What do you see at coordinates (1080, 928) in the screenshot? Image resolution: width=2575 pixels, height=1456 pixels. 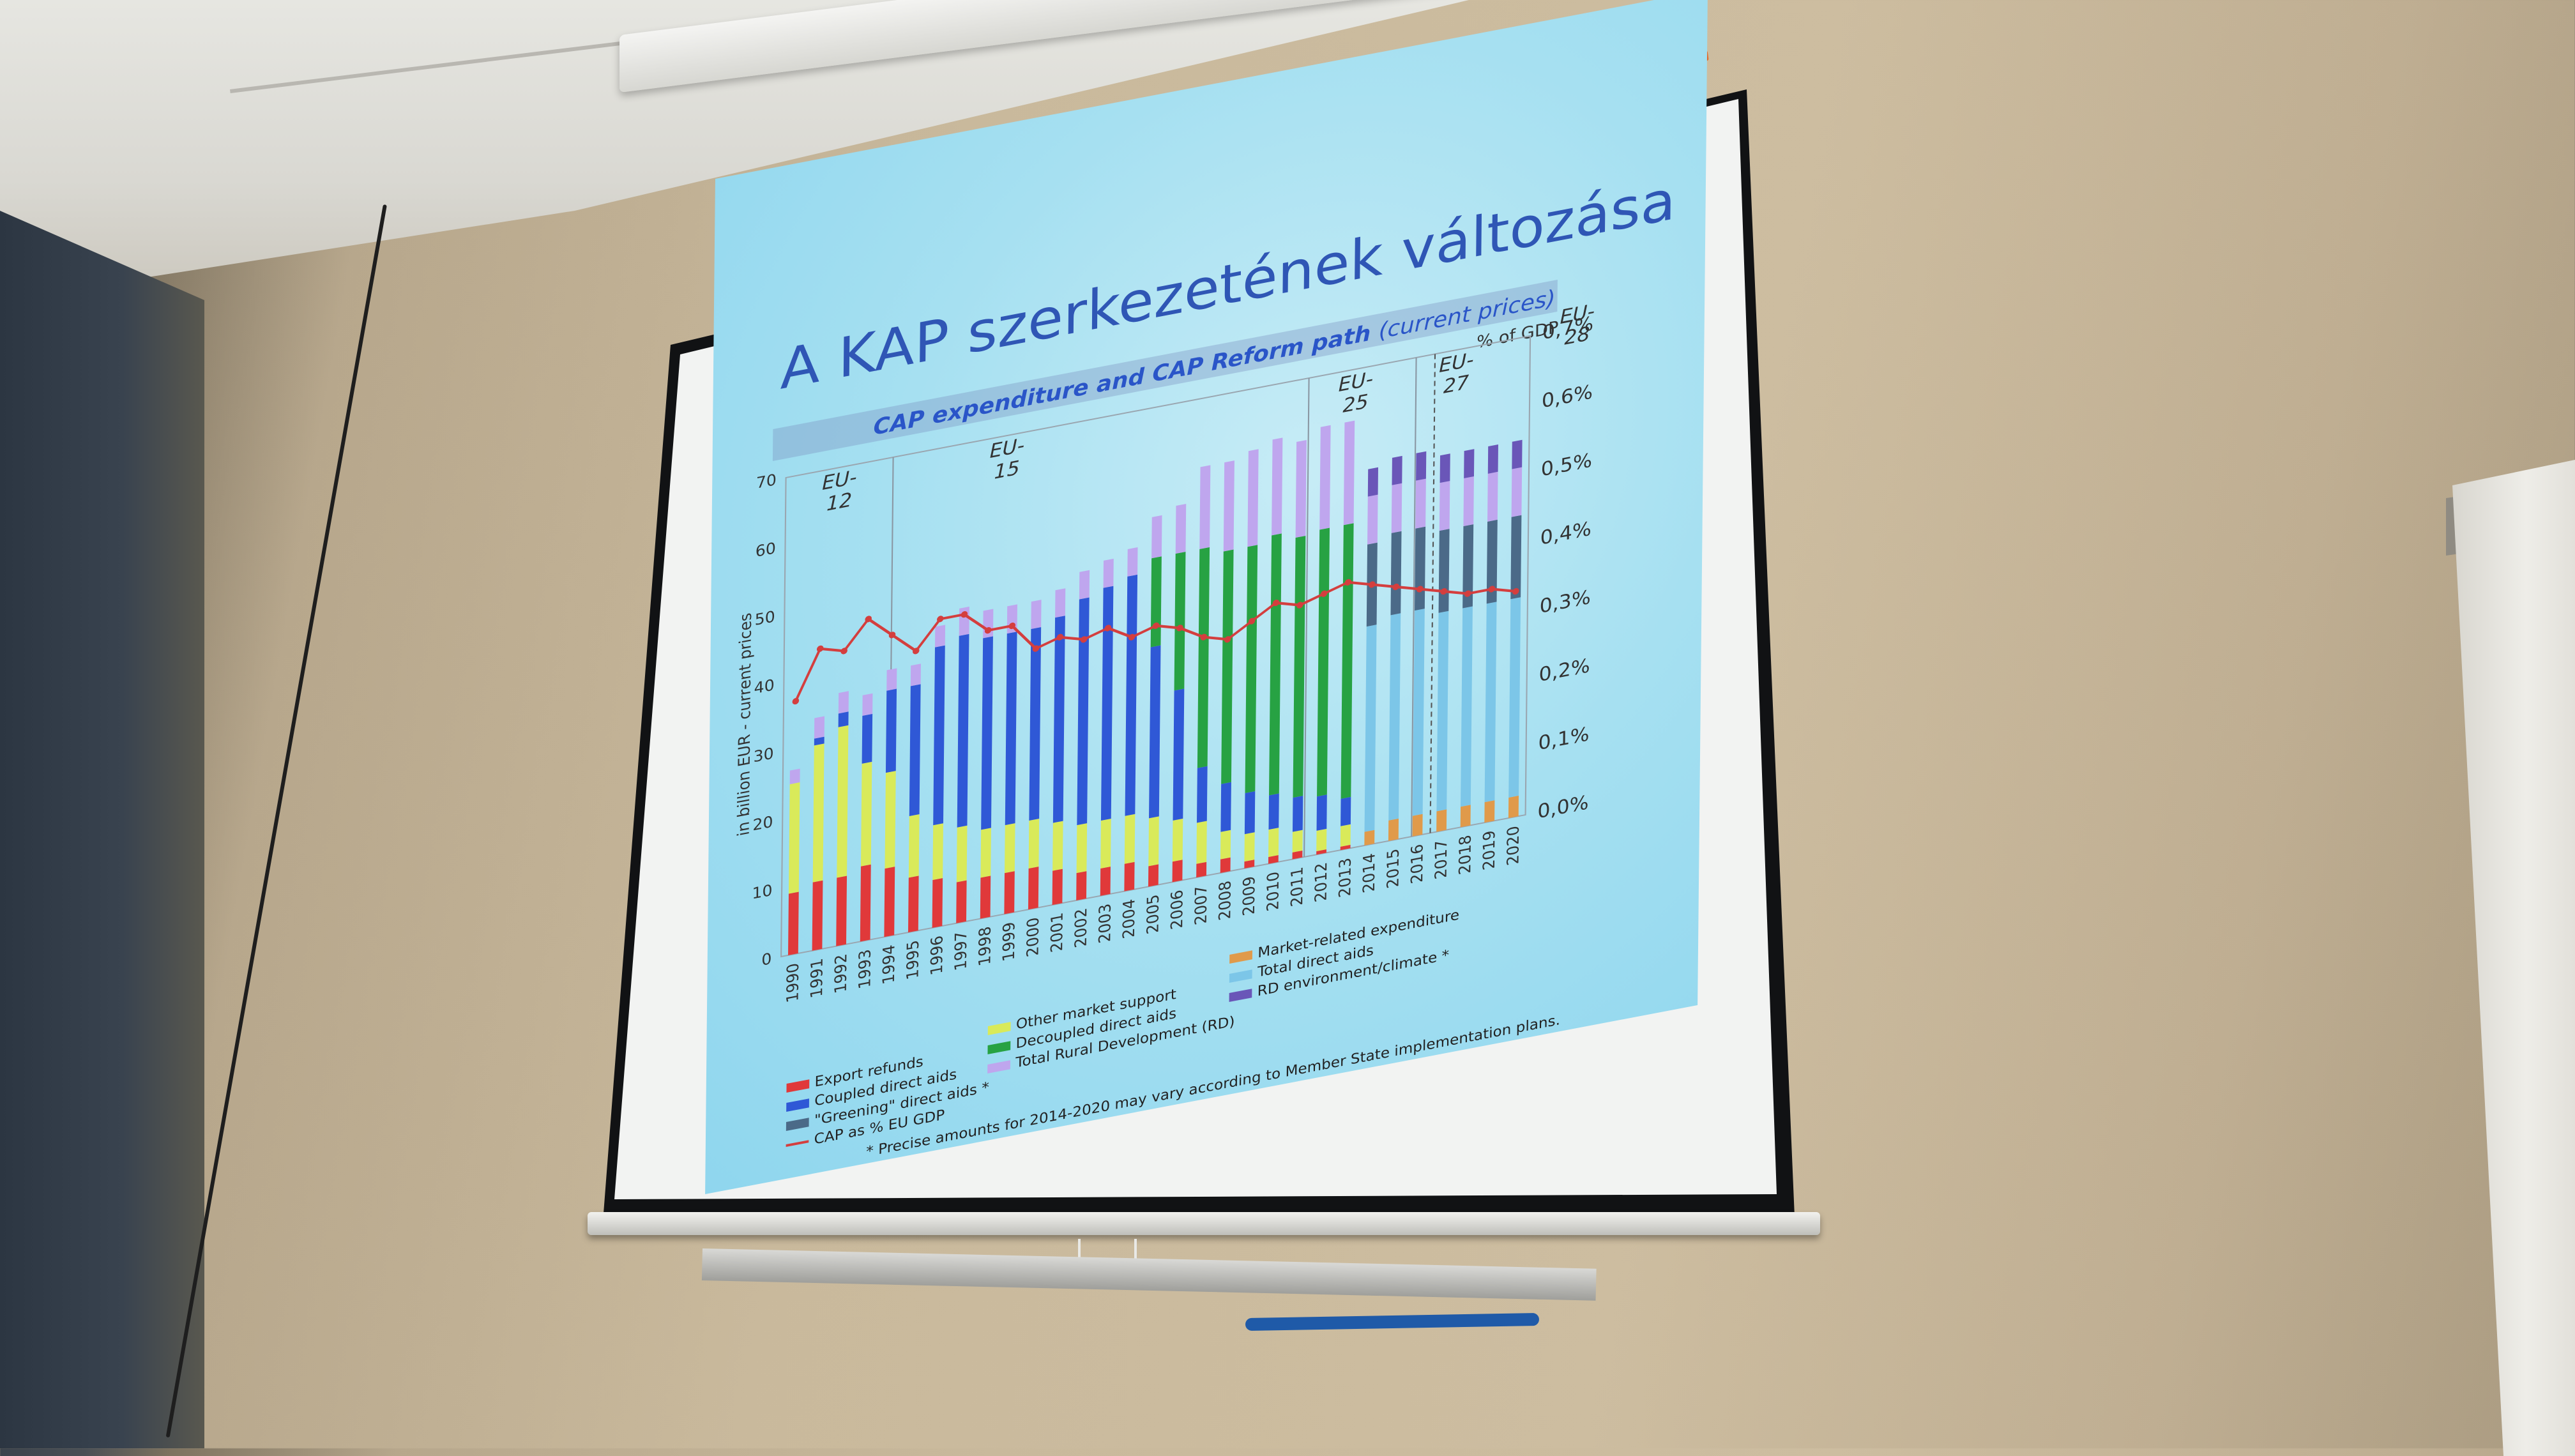 I see `x-tick-label: 2002` at bounding box center [1080, 928].